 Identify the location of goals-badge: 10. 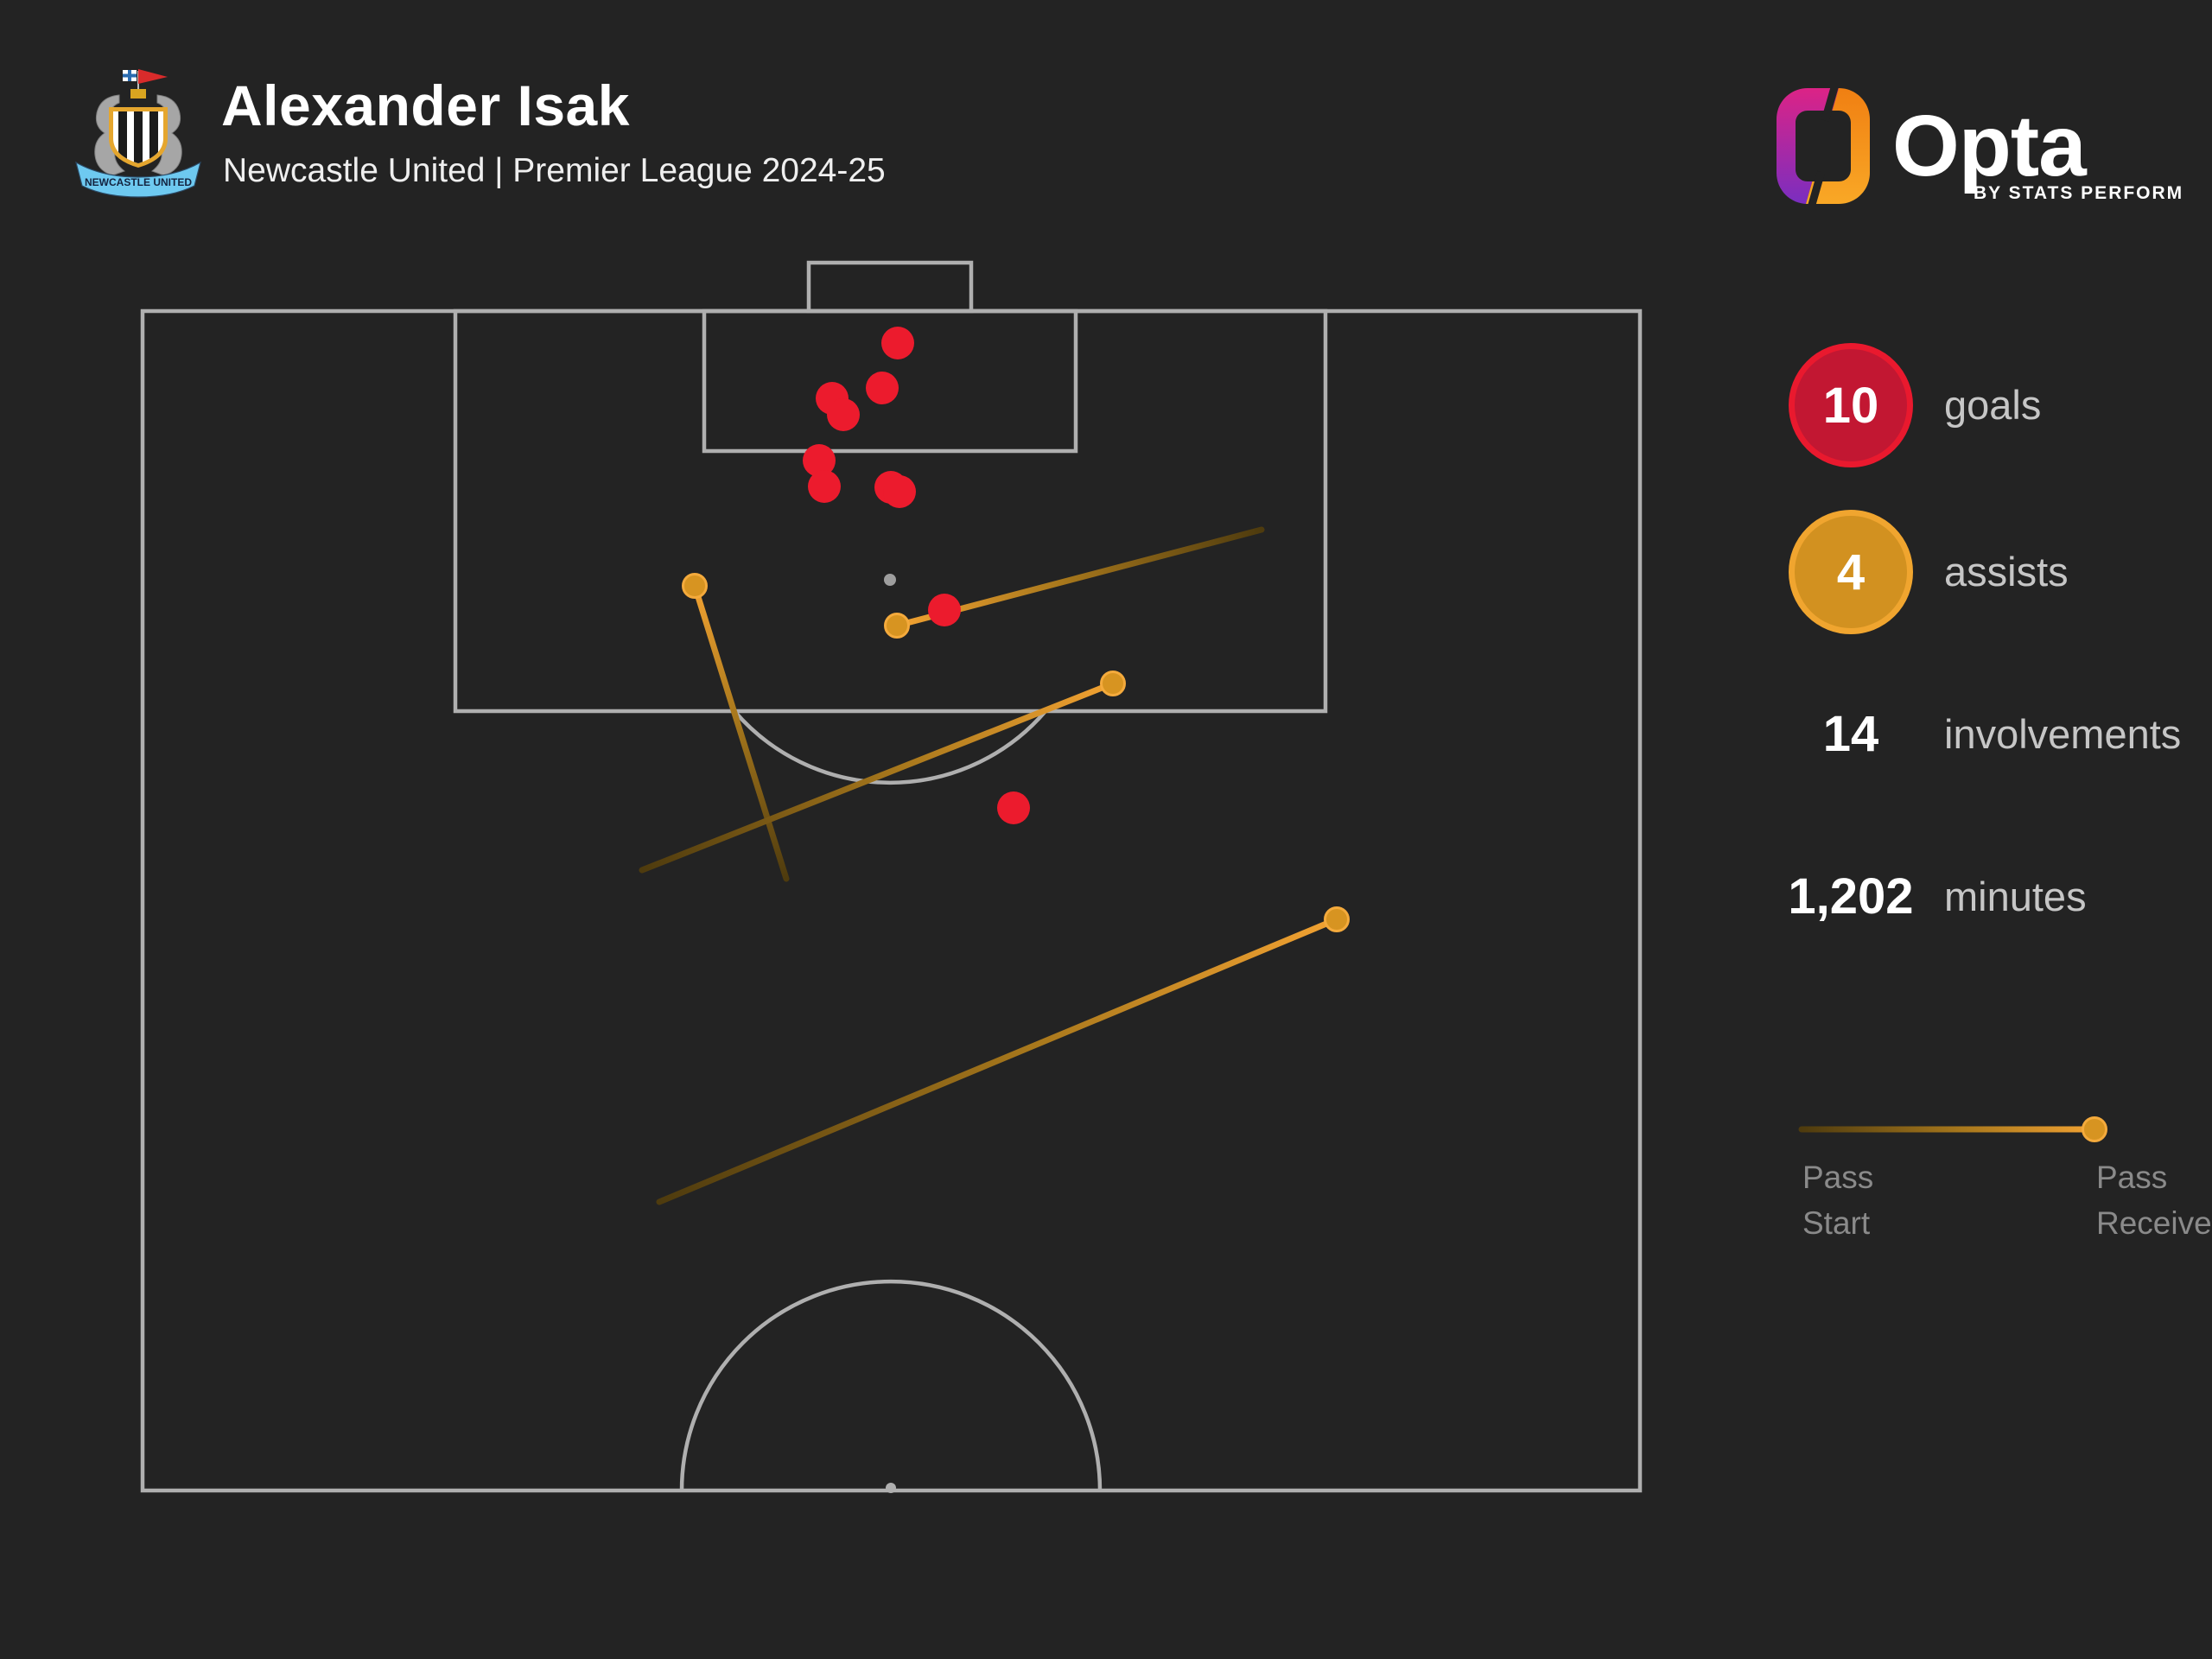
(1851, 405).